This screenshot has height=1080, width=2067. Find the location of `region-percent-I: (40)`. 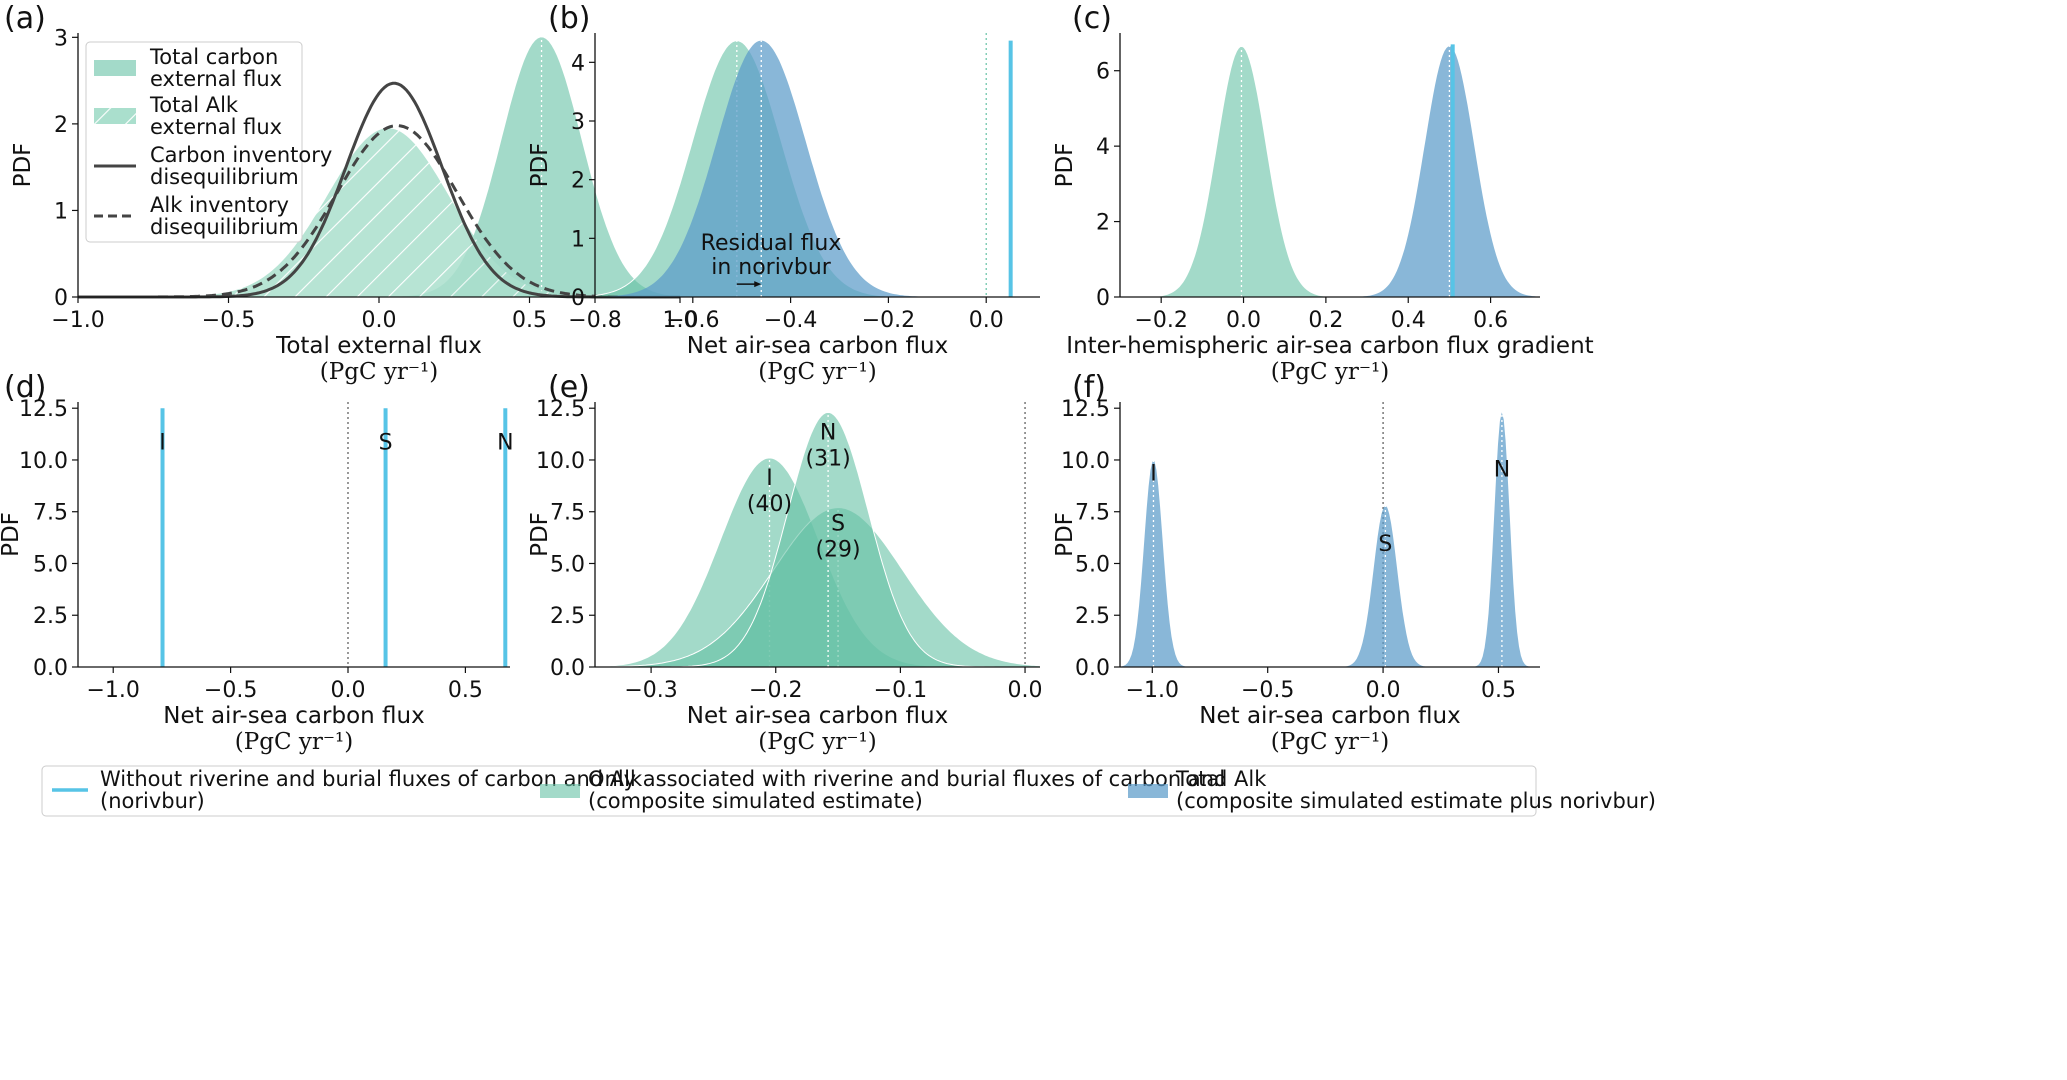

region-percent-I: (40) is located at coordinates (769, 504).